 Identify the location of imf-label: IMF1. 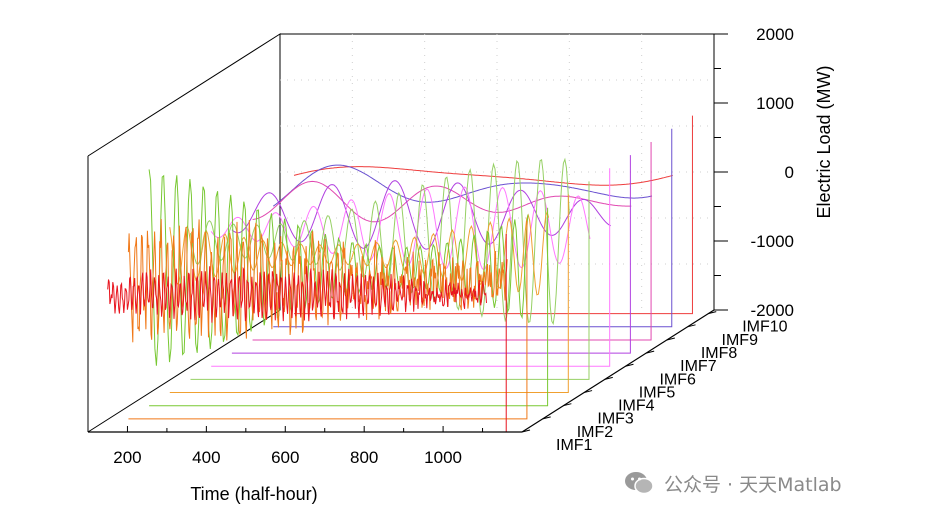
(574, 445).